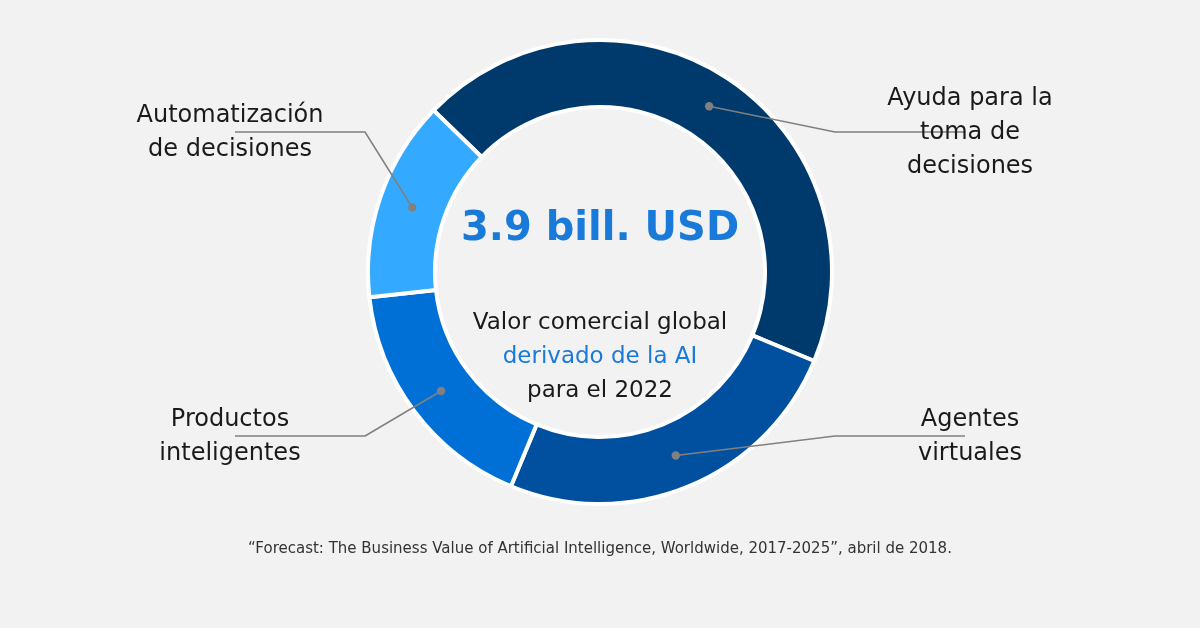 The image size is (1200, 628). What do you see at coordinates (230, 131) in the screenshot?
I see `slice-label: Automatización de decisiones` at bounding box center [230, 131].